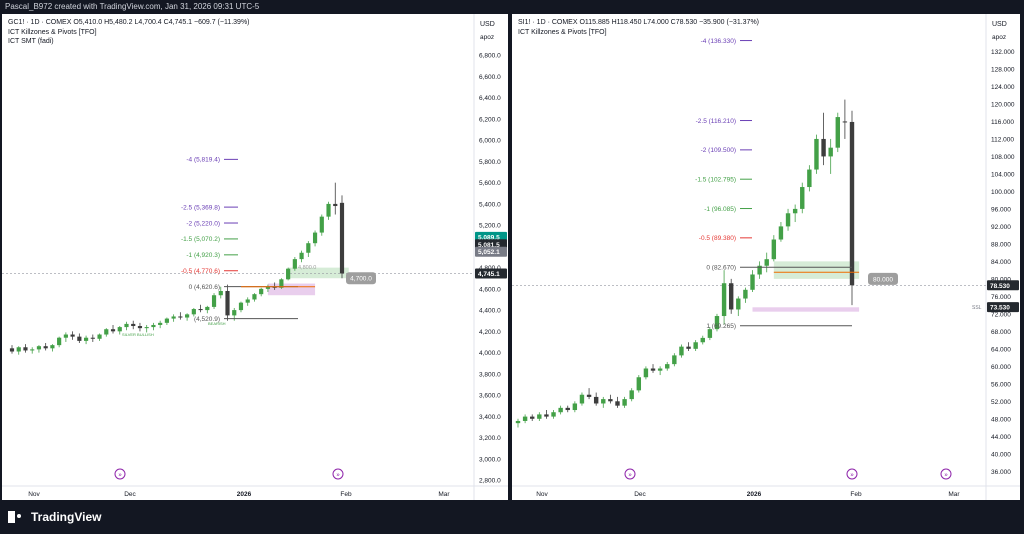  Describe the element at coordinates (1000, 308) in the screenshot. I see `price-tag-label: 73.530` at that location.